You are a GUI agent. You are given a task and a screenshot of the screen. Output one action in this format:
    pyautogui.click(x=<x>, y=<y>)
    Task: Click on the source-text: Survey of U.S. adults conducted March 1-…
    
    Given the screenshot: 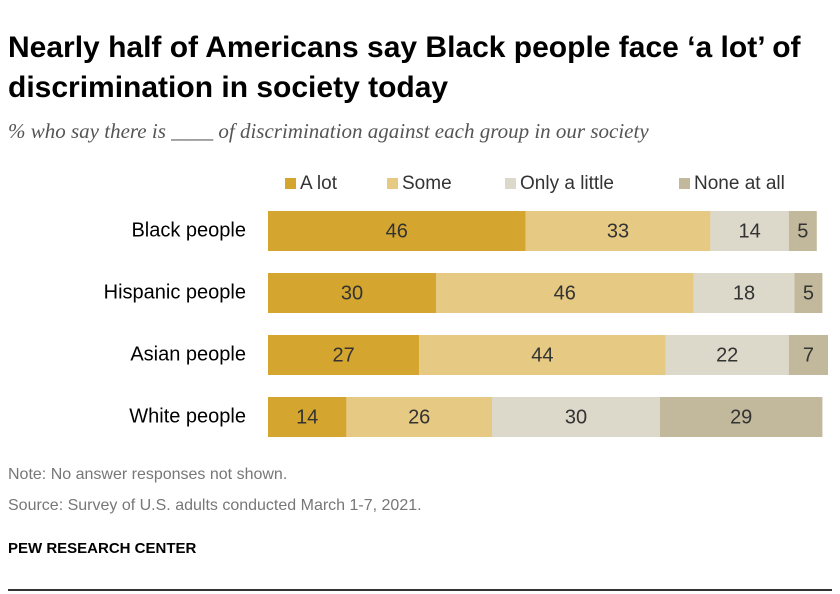 What is the action you would take?
    pyautogui.click(x=244, y=505)
    